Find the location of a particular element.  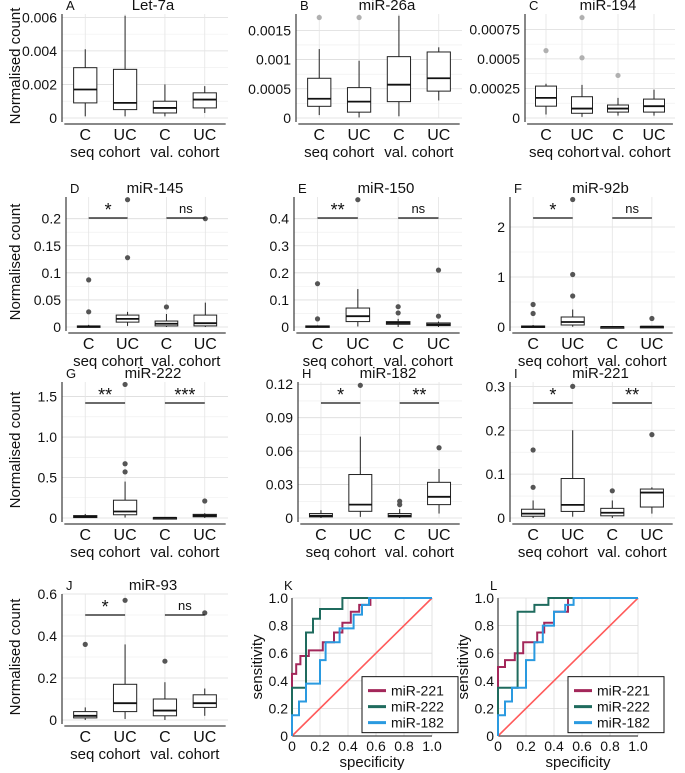

roc-curve-line is located at coordinates (567, 666).